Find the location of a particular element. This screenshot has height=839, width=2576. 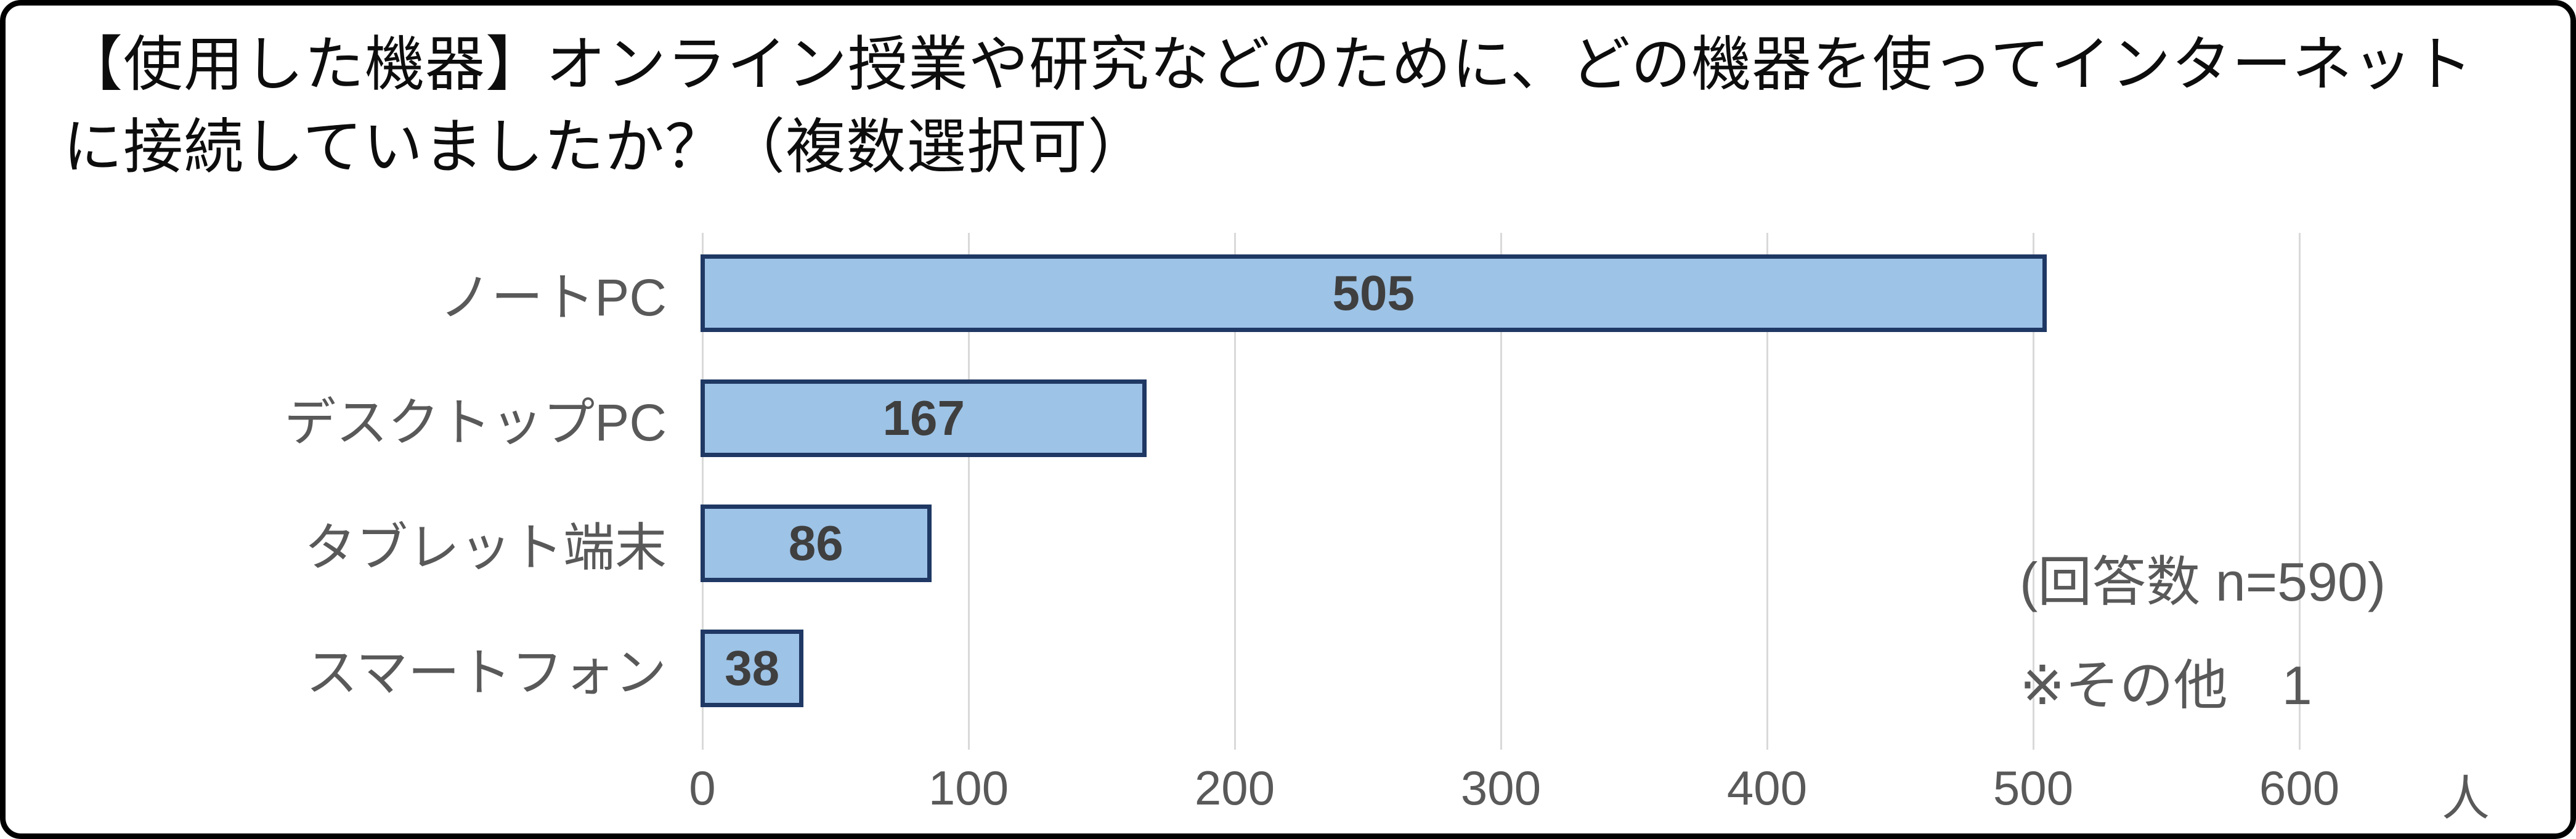

bar-2: 86 is located at coordinates (816, 543).